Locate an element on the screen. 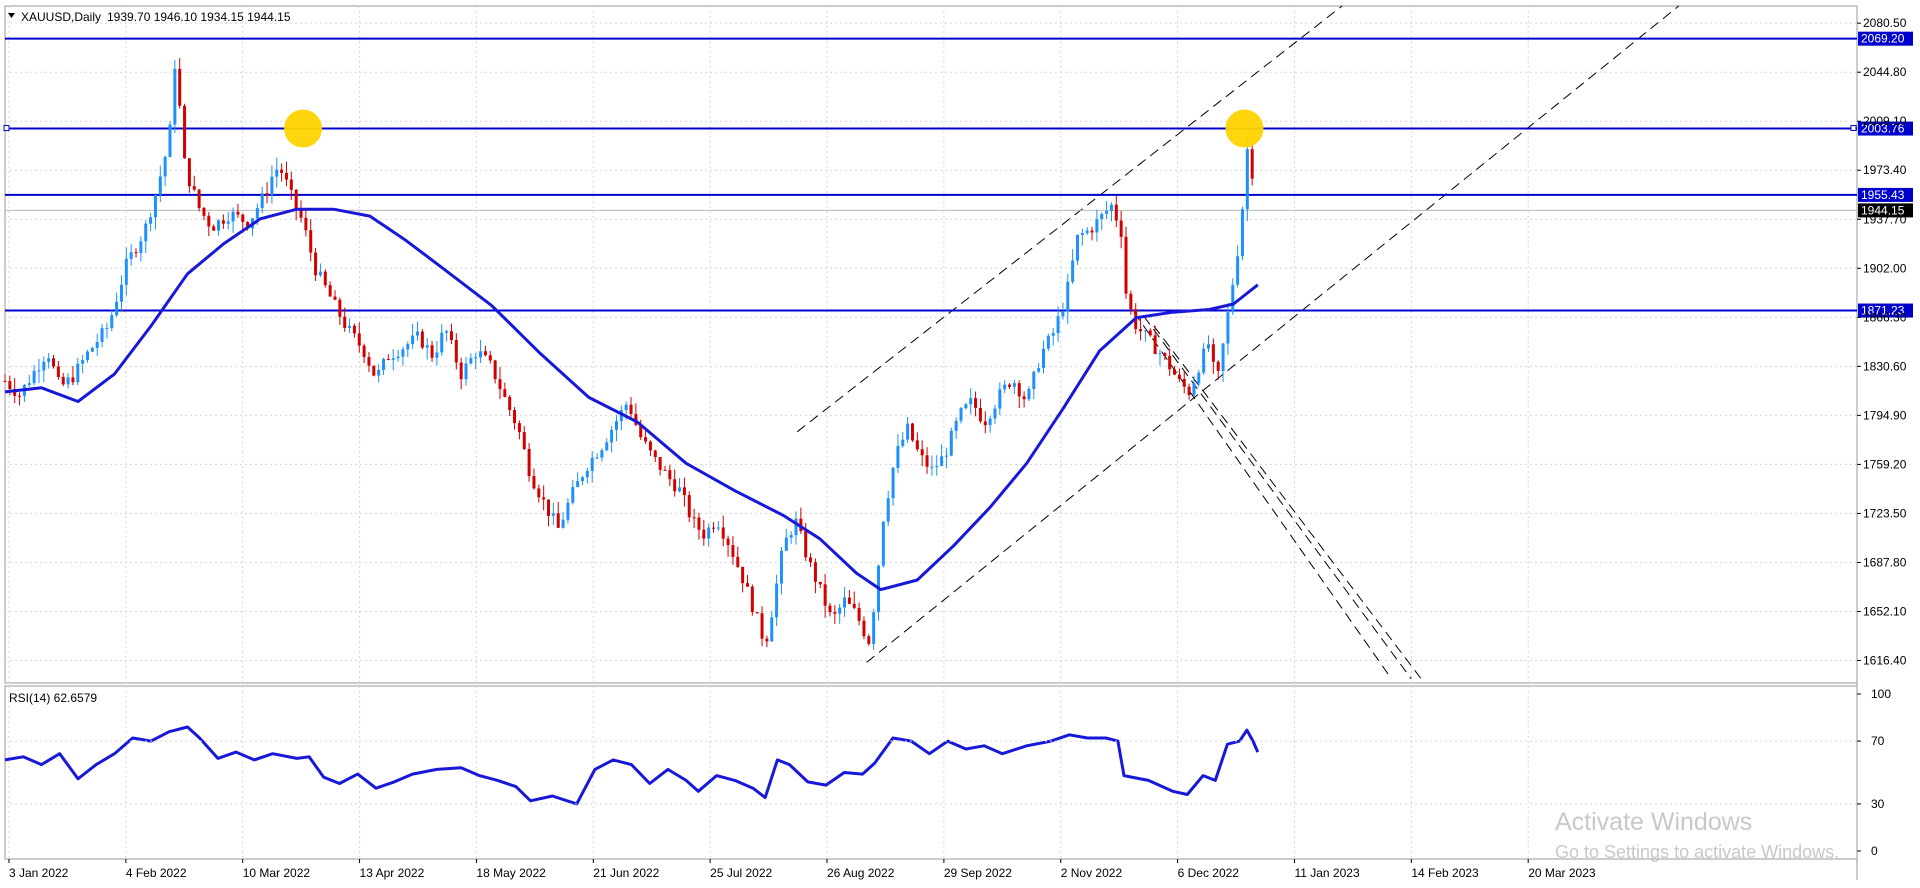 Image resolution: width=1920 pixels, height=888 pixels. time-tick-label: 14 Feb 2023 is located at coordinates (1445, 873).